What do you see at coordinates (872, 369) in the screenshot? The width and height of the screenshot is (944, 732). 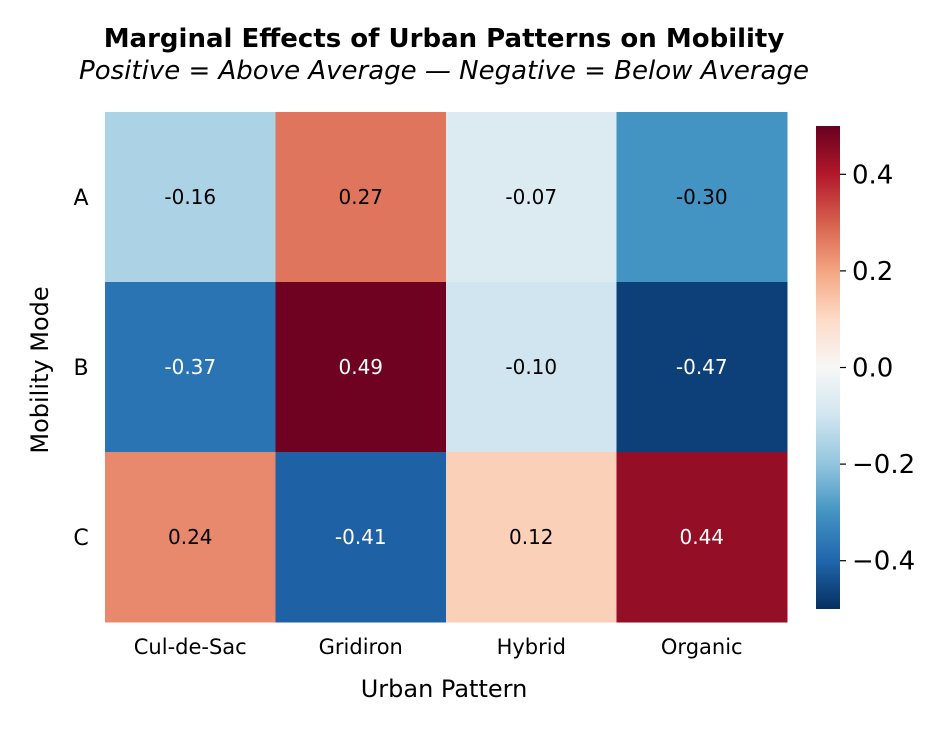 I see `colorbar-tick-label: 0.0` at bounding box center [872, 369].